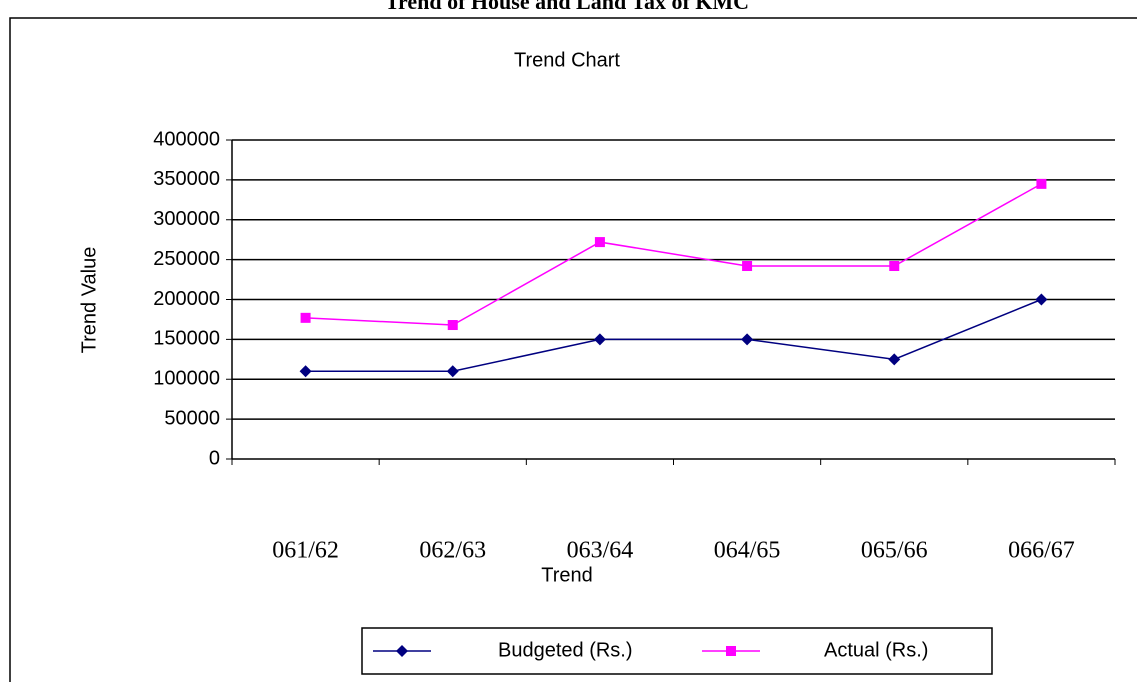 This screenshot has width=1137, height=682. What do you see at coordinates (1041, 551) in the screenshot?
I see `x-tick-label: 066/67` at bounding box center [1041, 551].